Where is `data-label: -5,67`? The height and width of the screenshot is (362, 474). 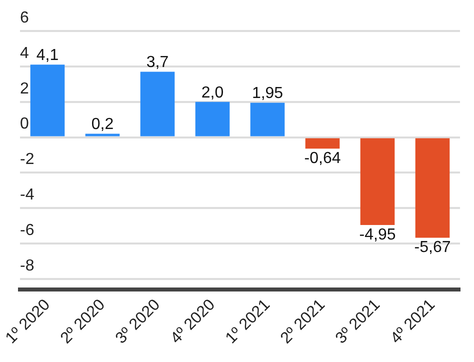
data-label: -5,67 is located at coordinates (432, 247).